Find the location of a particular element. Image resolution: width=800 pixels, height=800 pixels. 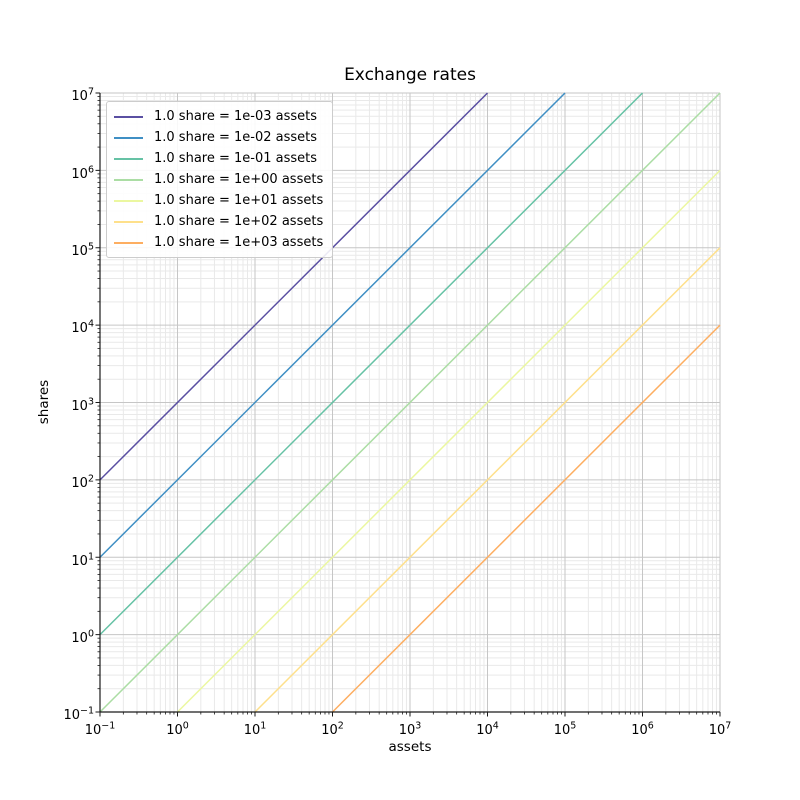

x-tick-label: 10⁷ is located at coordinates (720, 730).